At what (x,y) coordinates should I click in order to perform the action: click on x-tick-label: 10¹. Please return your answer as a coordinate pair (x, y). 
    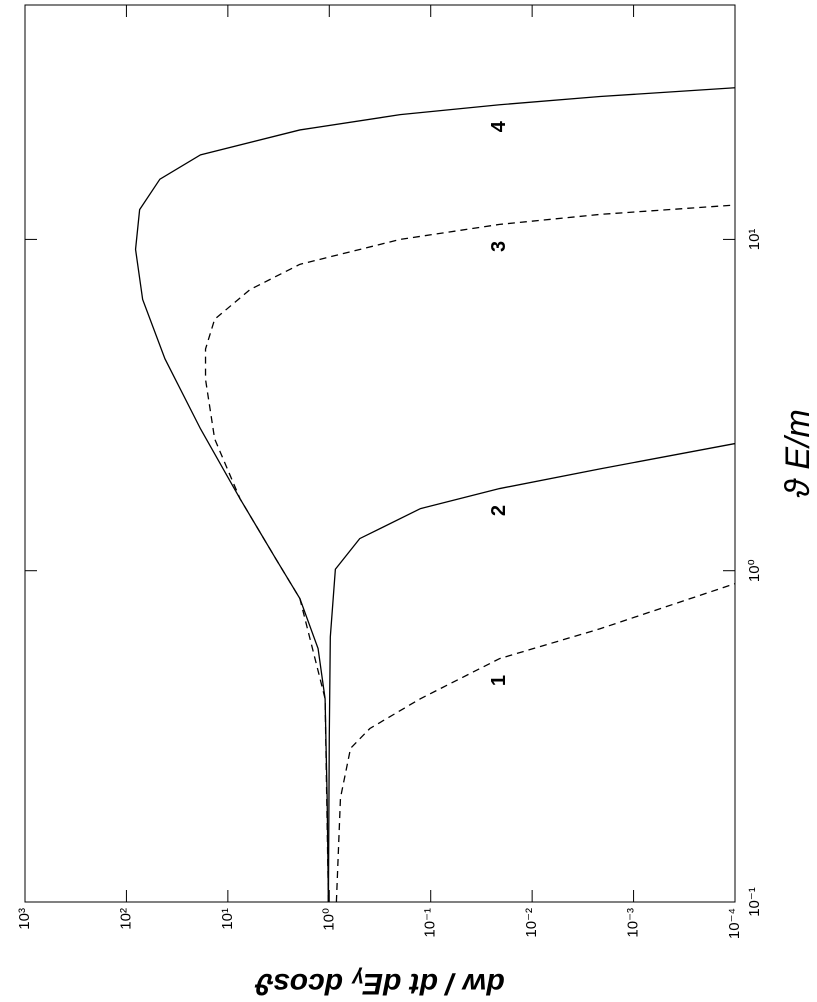
    Looking at the image, I should click on (754, 240).